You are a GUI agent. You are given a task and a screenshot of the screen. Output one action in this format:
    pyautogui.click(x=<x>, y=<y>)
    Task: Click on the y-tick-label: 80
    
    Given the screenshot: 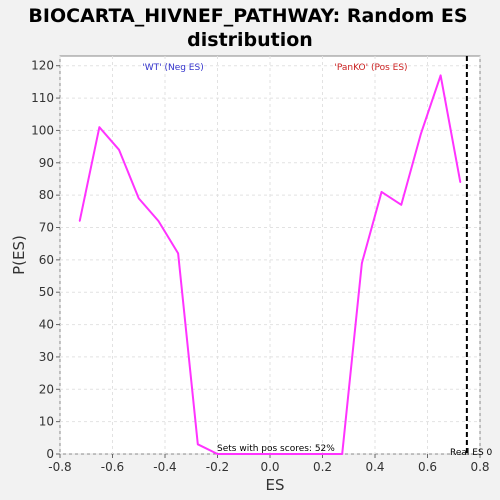 What is the action you would take?
    pyautogui.click(x=46, y=195)
    